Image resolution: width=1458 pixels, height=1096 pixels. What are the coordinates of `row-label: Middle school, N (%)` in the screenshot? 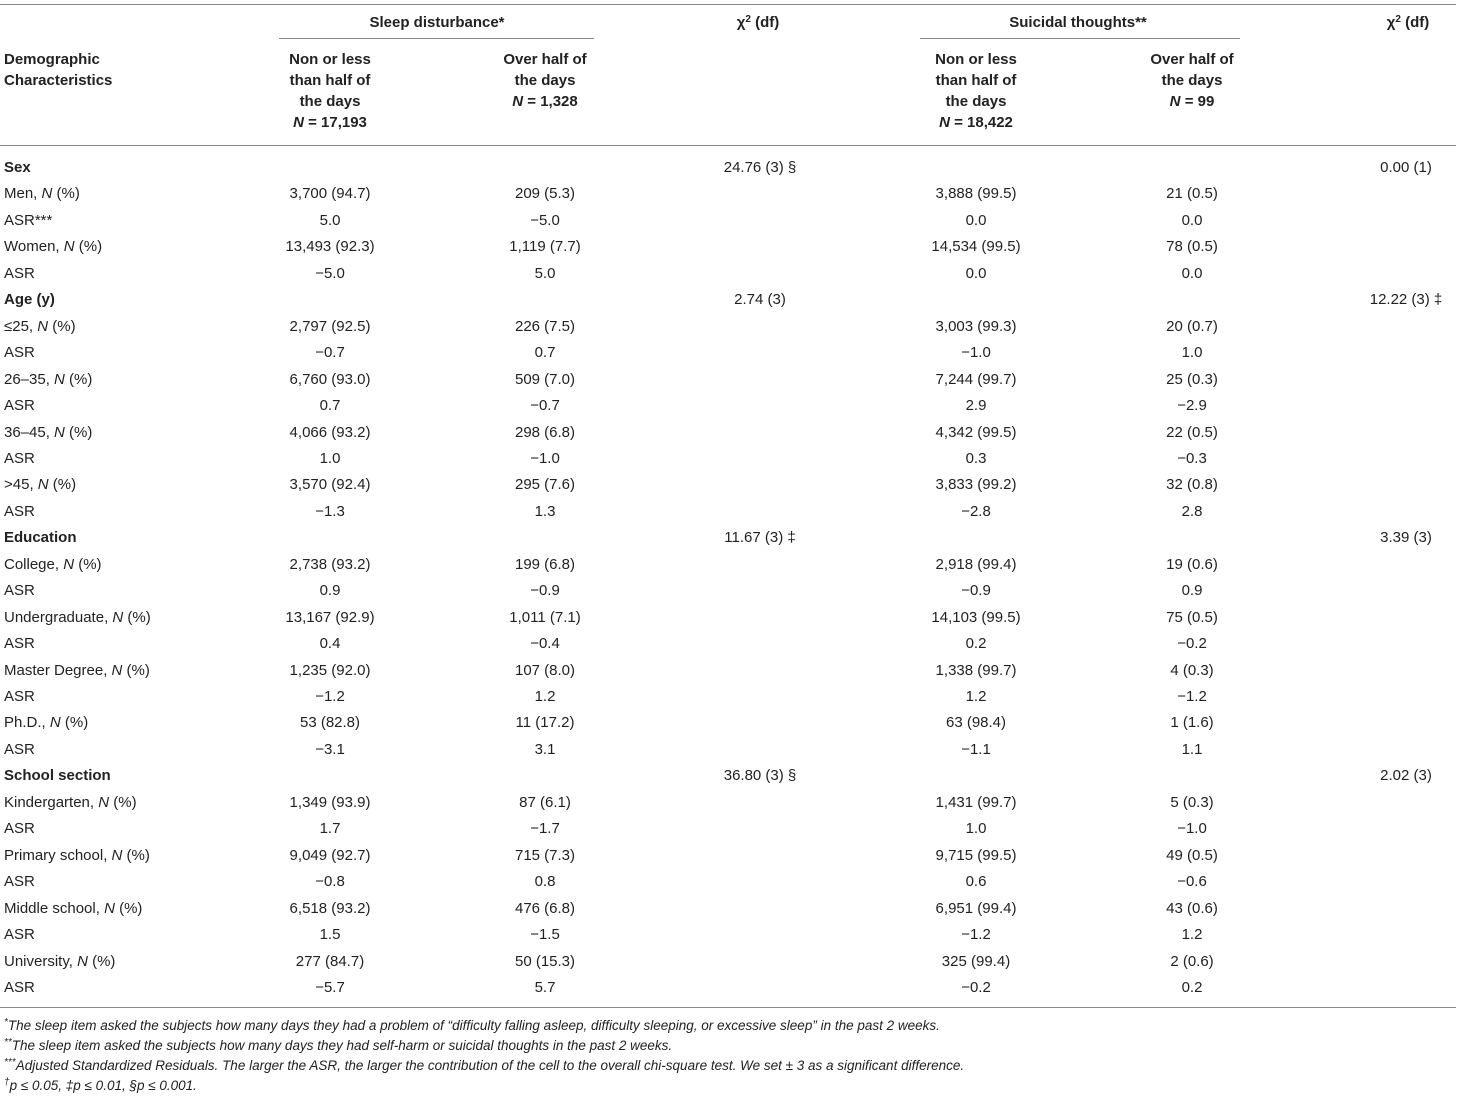 It's located at (73, 908).